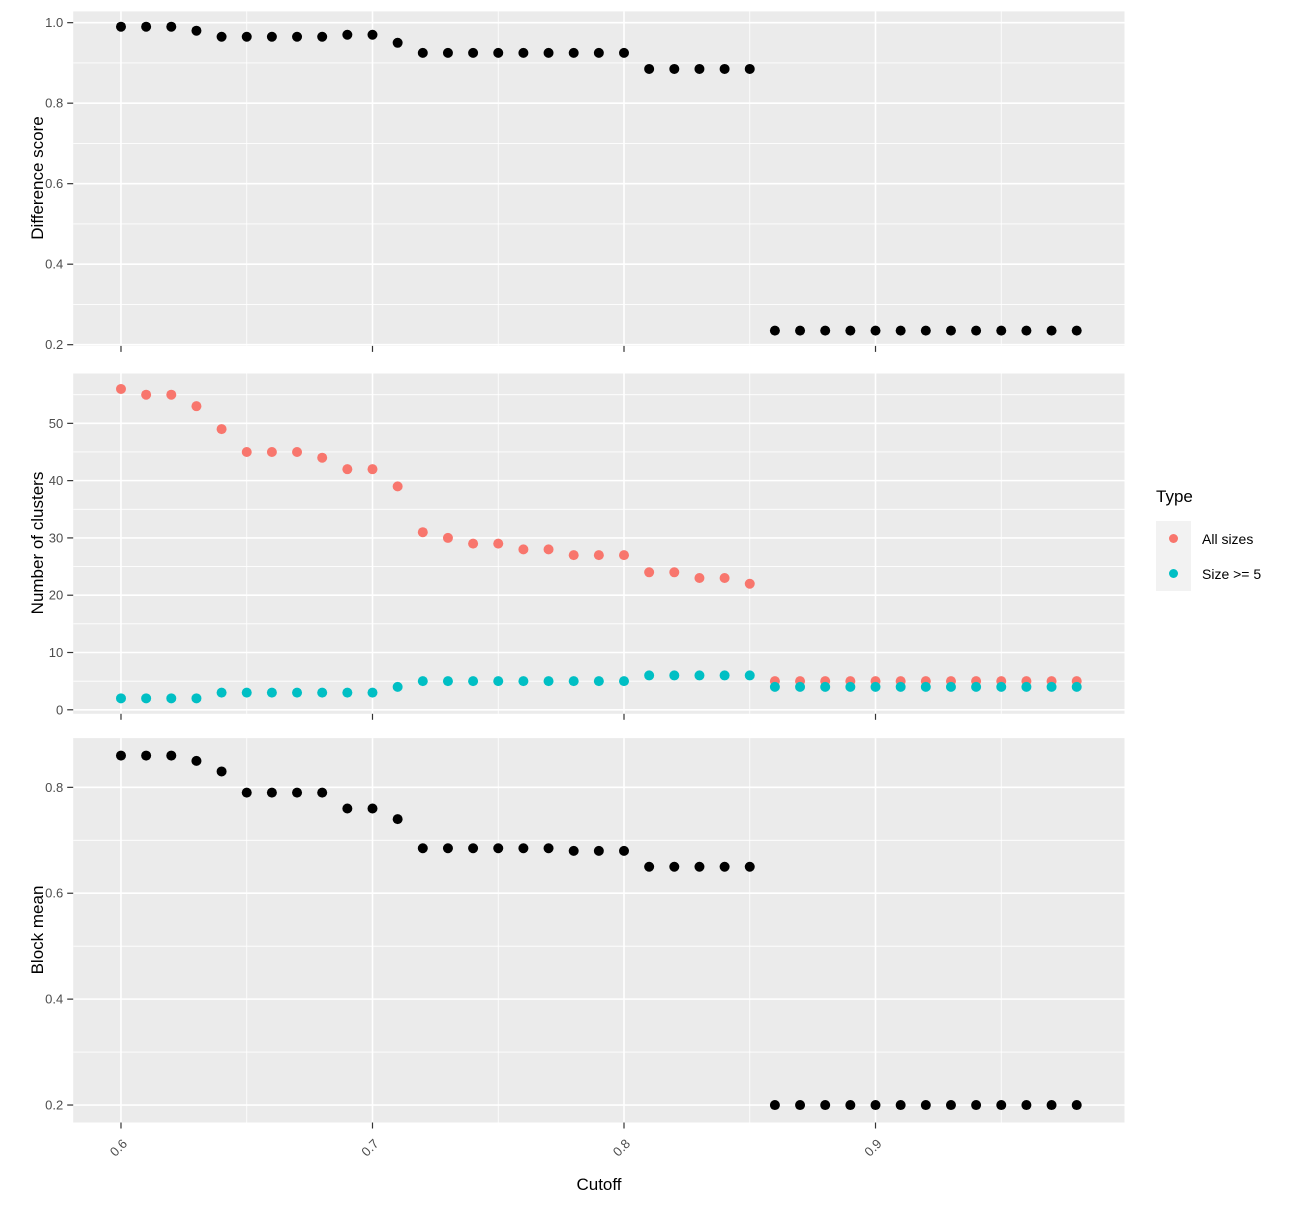 The width and height of the screenshot is (1300, 1205). I want to click on y-tick-label: 30, so click(56, 537).